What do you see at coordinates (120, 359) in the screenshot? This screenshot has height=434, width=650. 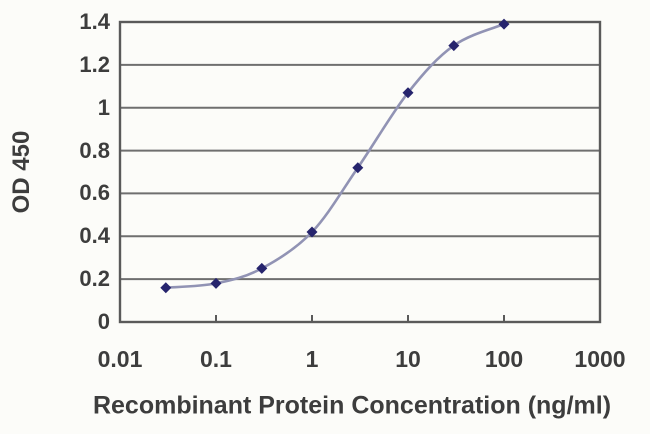 I see `x-tick-label: 0.01` at bounding box center [120, 359].